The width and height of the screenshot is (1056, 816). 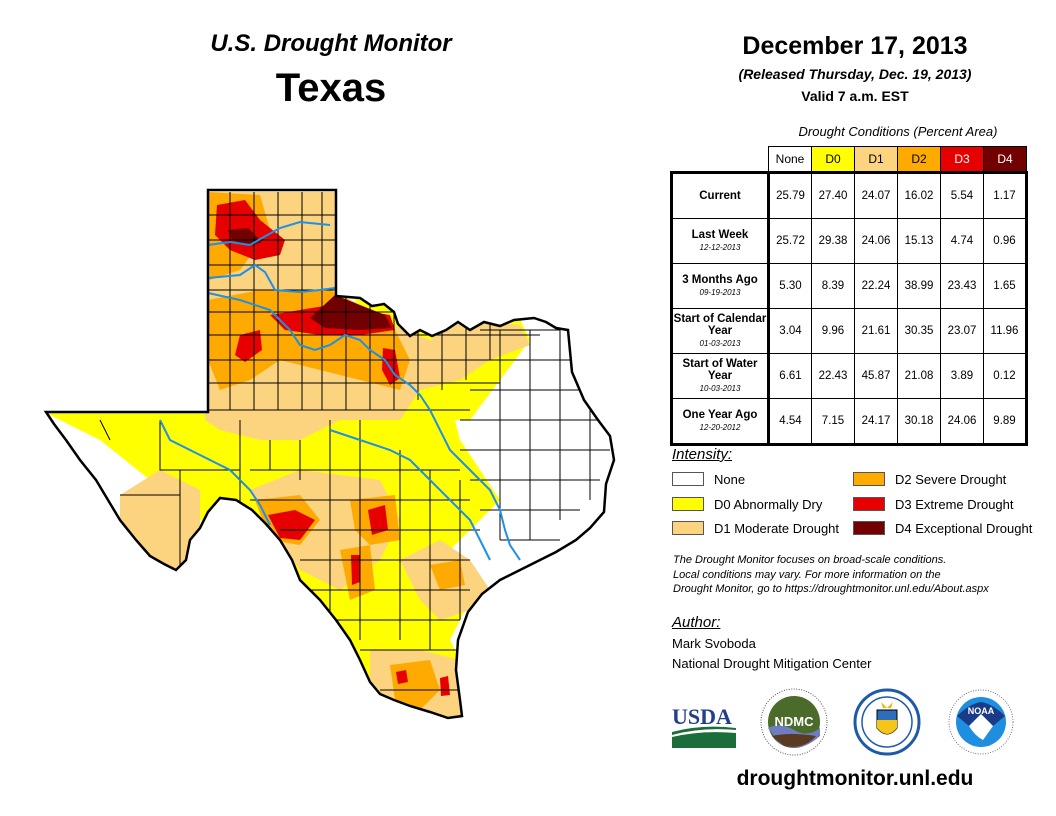 What do you see at coordinates (855, 778) in the screenshot?
I see `website-url: droughtmonitor.unl.edu` at bounding box center [855, 778].